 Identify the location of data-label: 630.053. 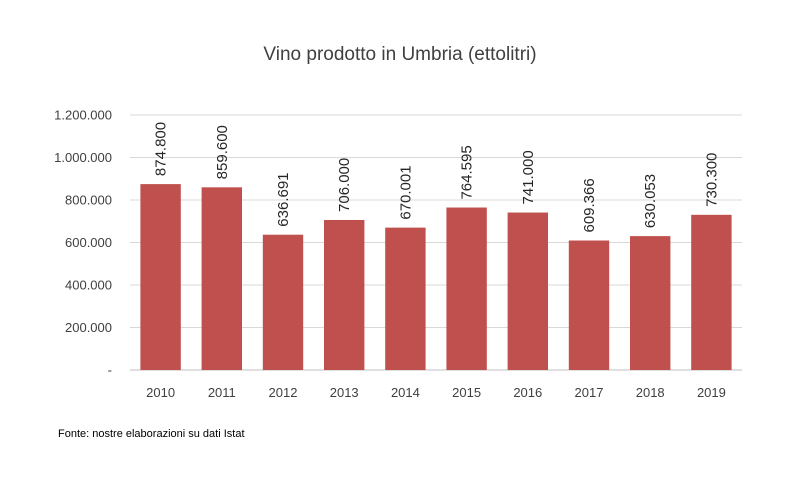
(650, 201).